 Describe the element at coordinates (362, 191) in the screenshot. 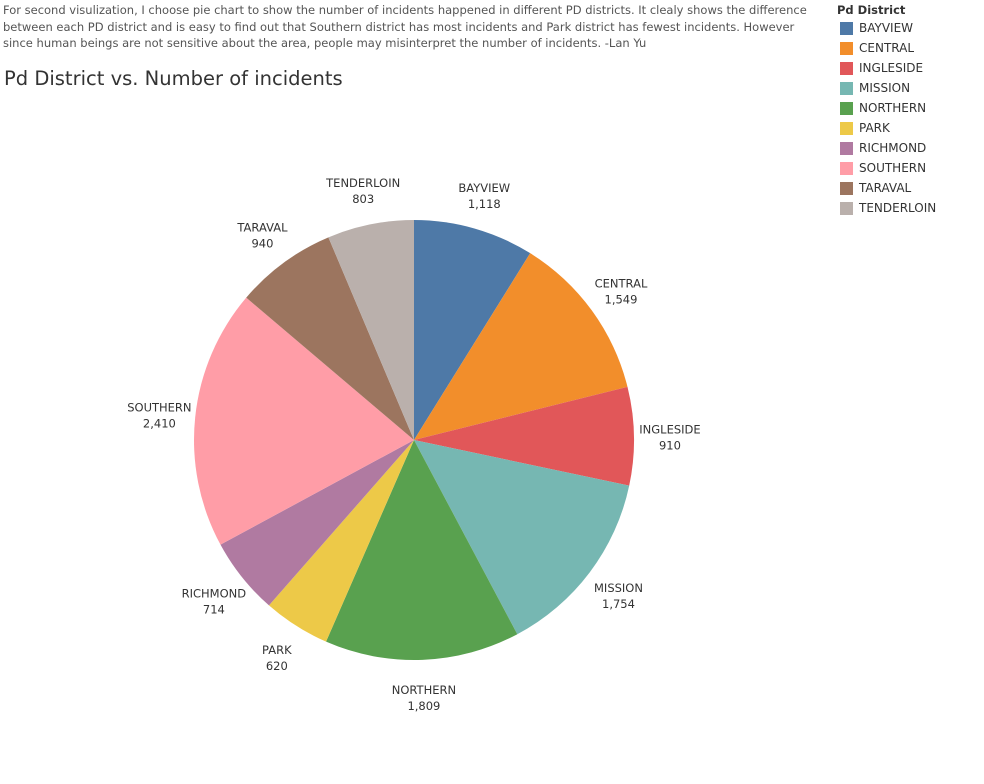

I see `pie-label-tenderloin: TENDERLOIN 803` at that location.